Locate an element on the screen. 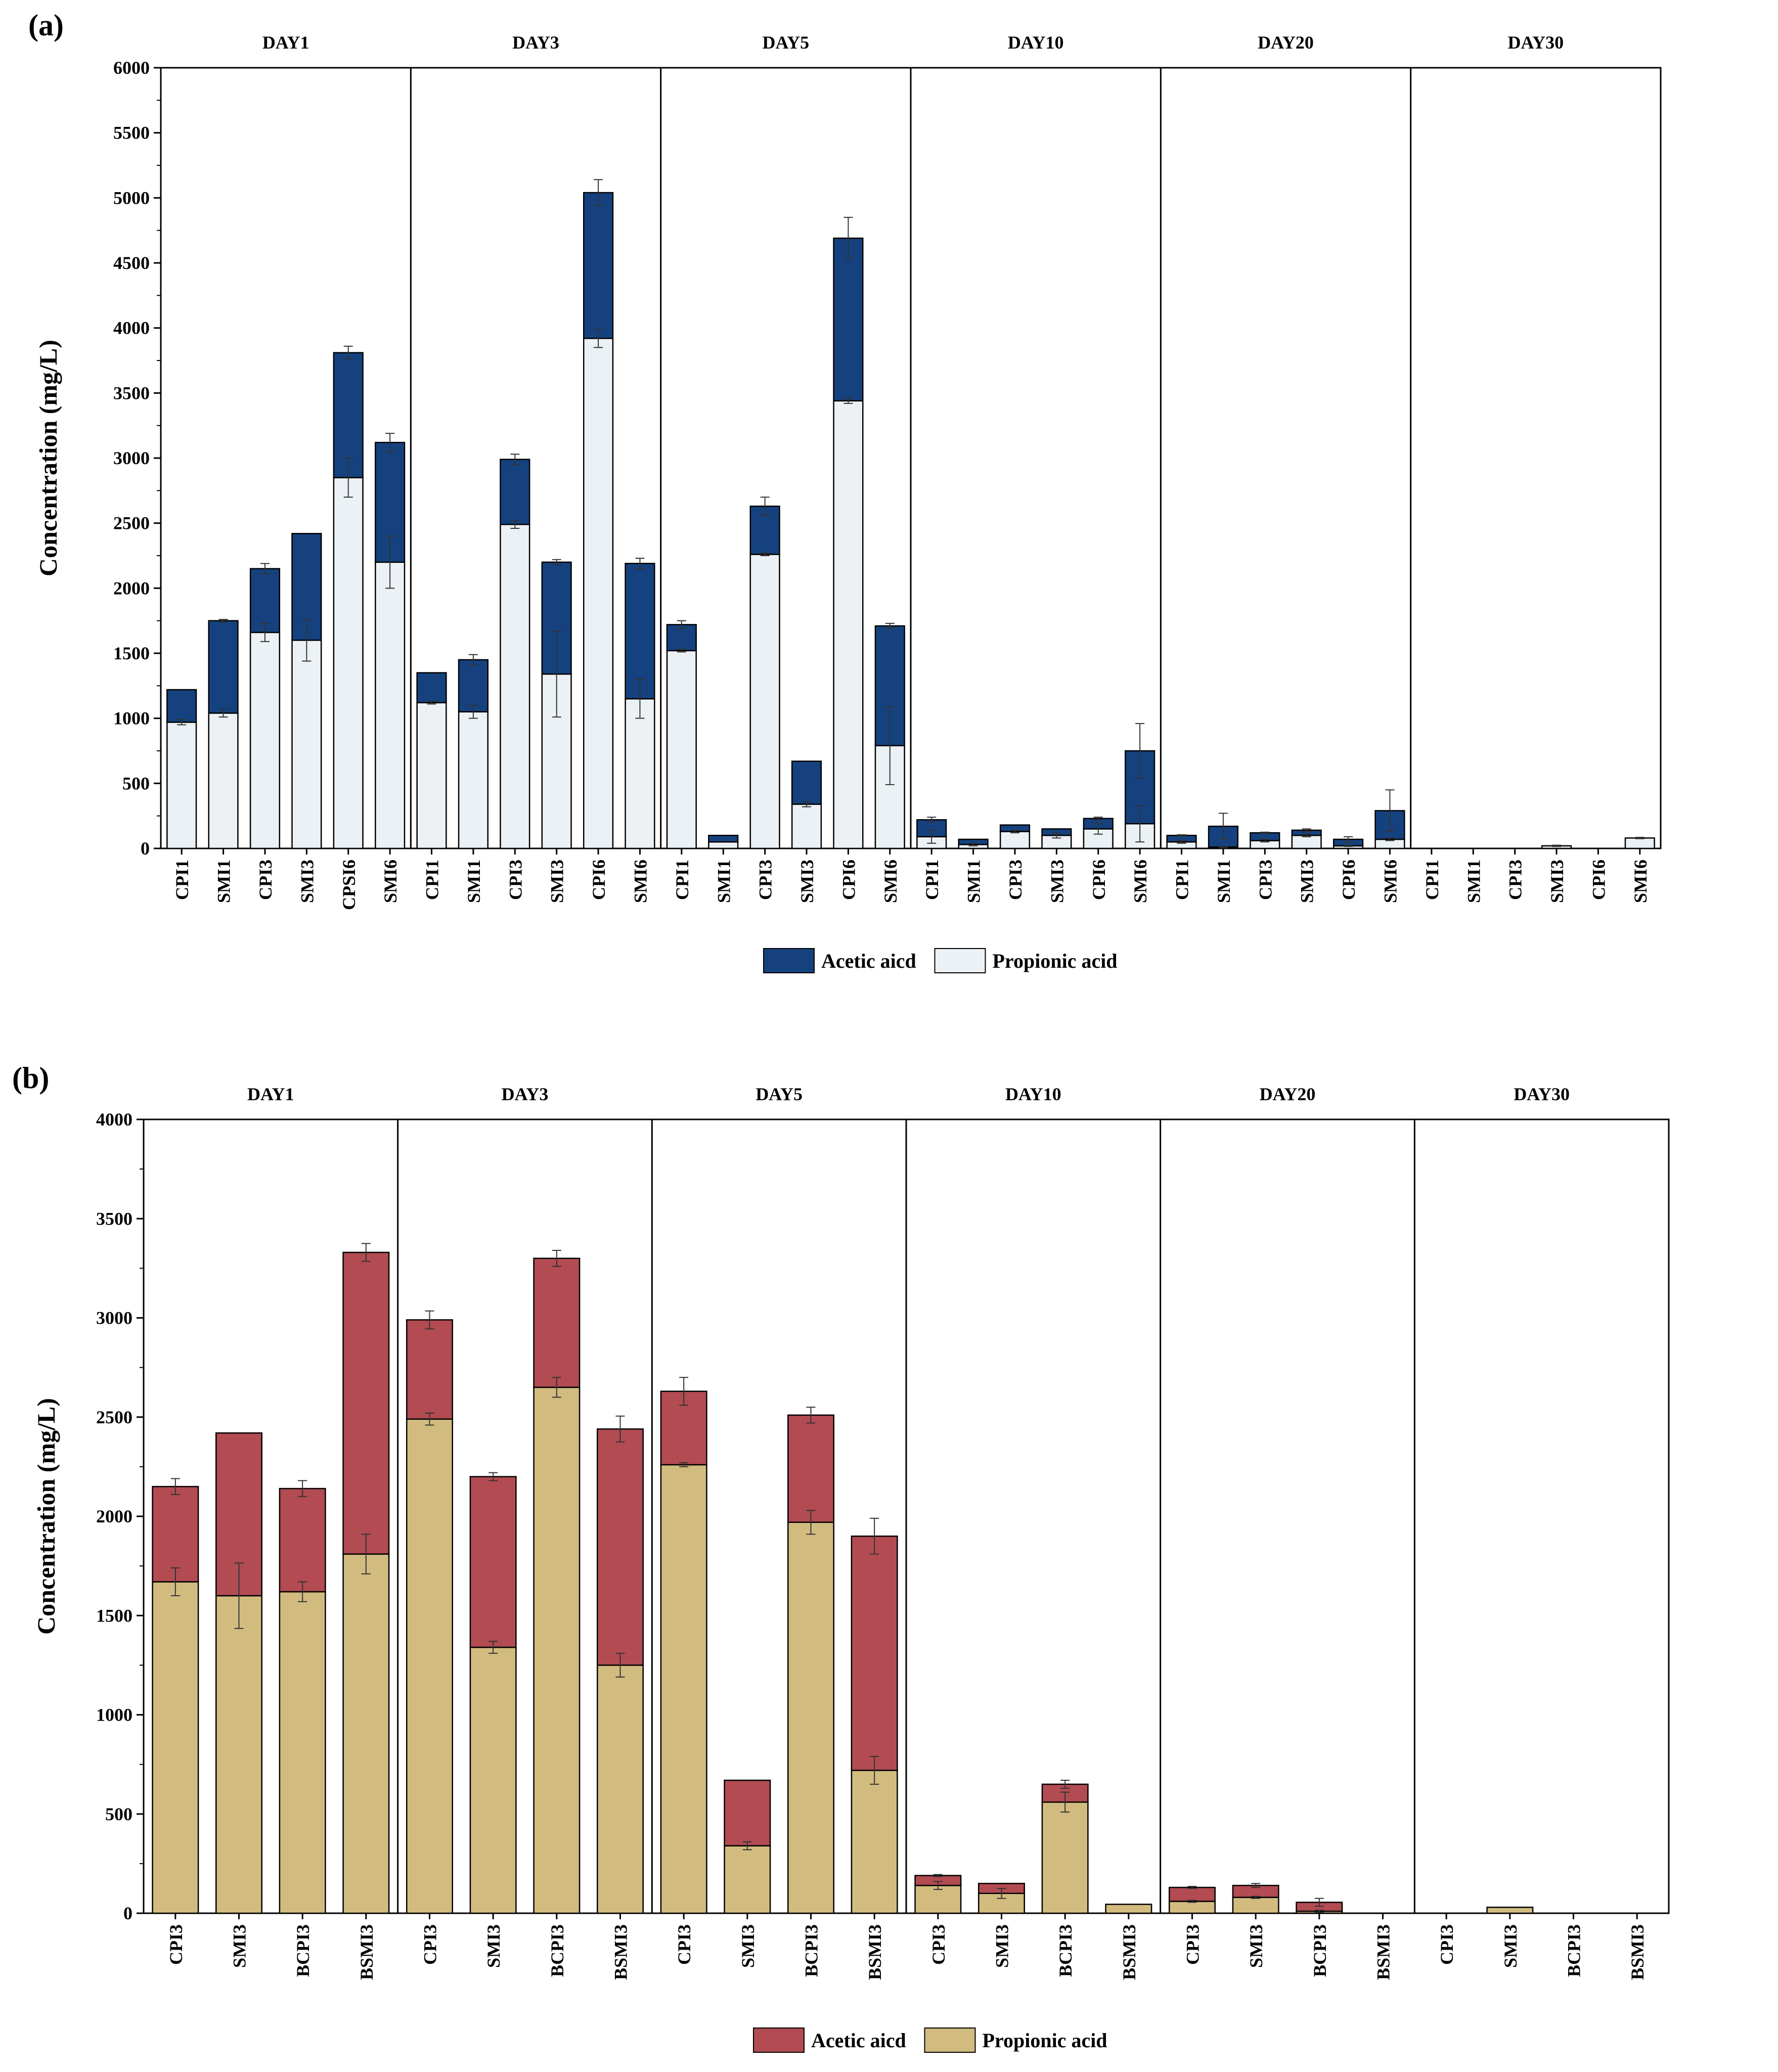 This screenshot has height=2072, width=1778. y-tick-label: 3000 is located at coordinates (131, 458).